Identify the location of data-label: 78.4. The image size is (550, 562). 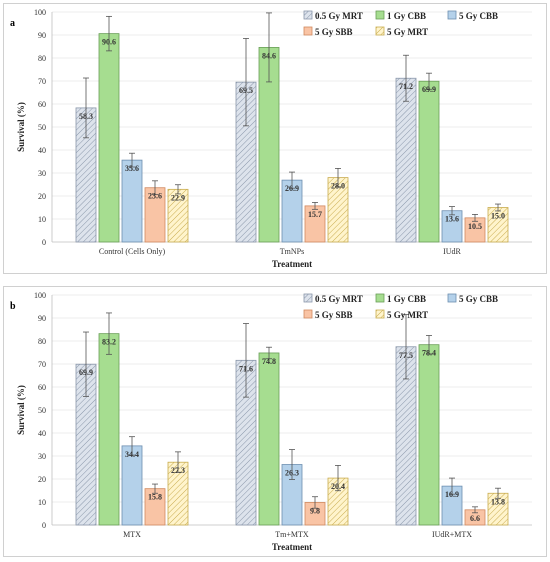
(429, 353).